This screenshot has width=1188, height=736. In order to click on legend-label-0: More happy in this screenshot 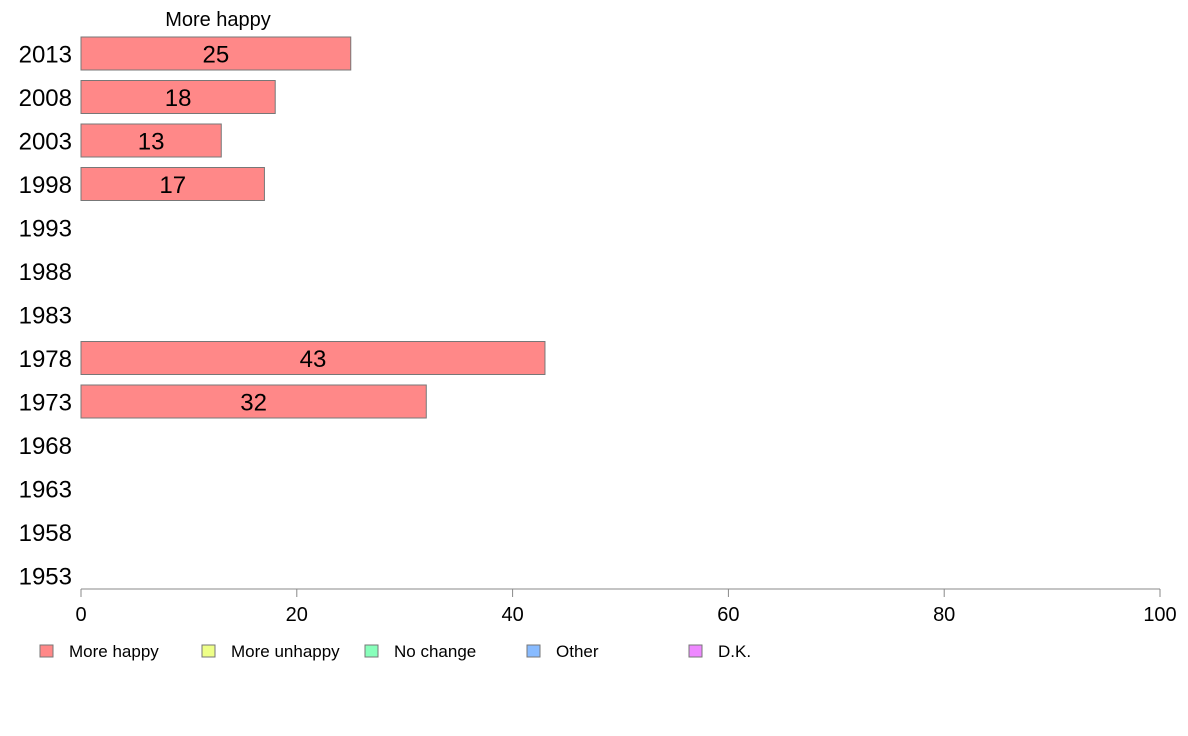, I will do `click(114, 651)`.